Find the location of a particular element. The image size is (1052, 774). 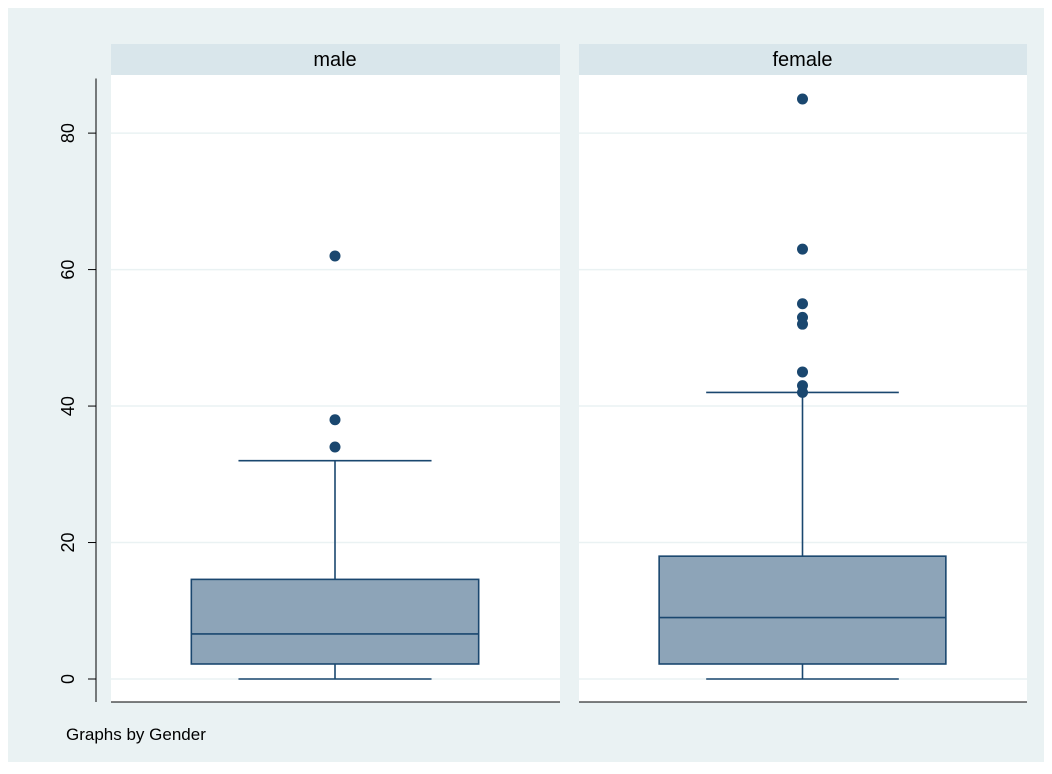

strip-label-male: male is located at coordinates (334, 60).